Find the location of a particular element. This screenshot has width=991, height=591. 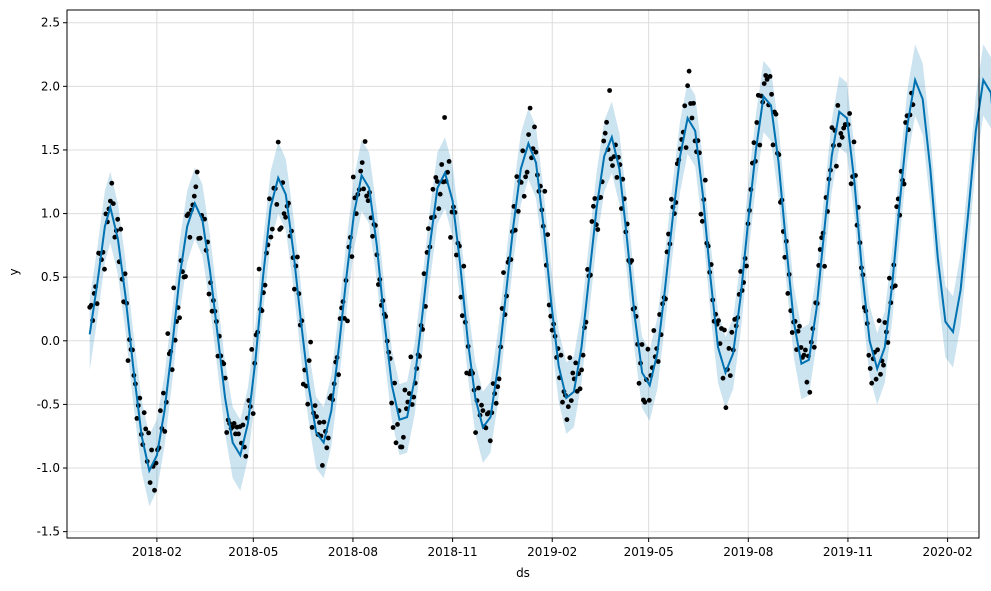

x-tick-label: 2018-08 is located at coordinates (353, 552).